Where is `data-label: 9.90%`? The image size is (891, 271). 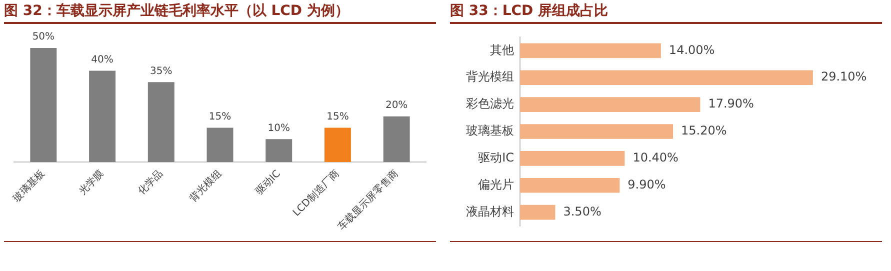 data-label: 9.90% is located at coordinates (647, 185).